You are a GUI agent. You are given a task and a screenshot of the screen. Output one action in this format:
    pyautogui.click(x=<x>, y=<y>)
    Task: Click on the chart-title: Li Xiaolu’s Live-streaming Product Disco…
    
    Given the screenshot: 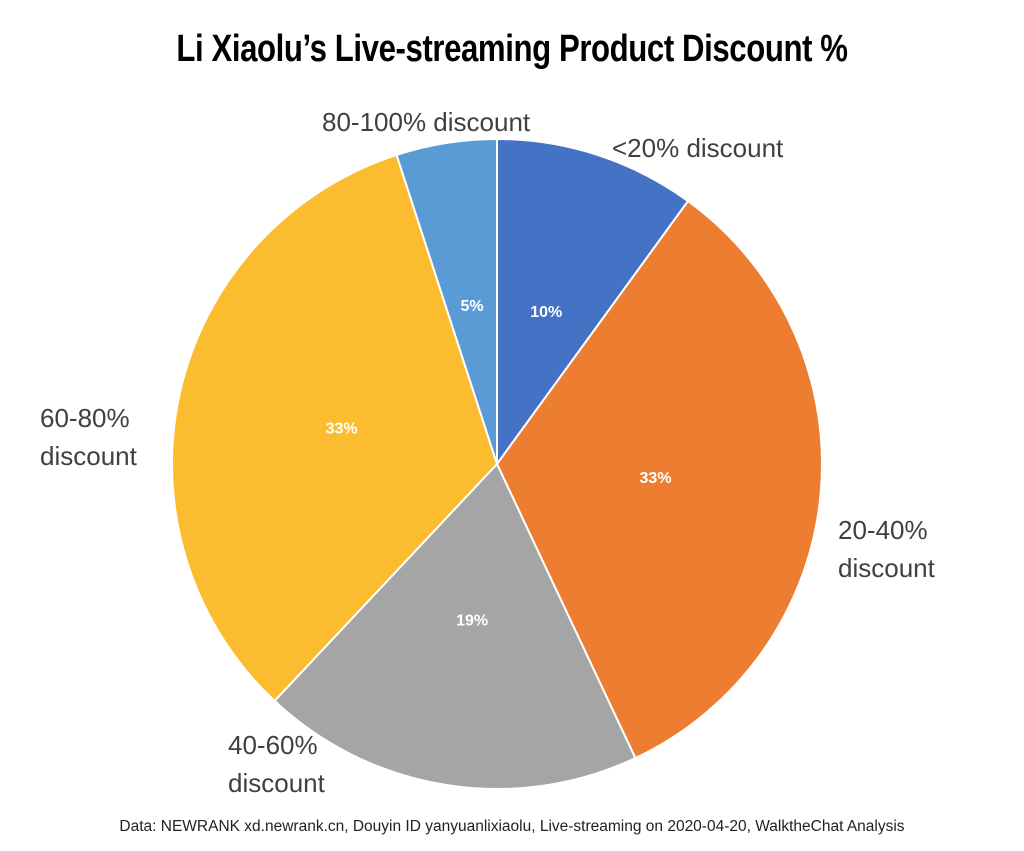 What is the action you would take?
    pyautogui.click(x=512, y=49)
    